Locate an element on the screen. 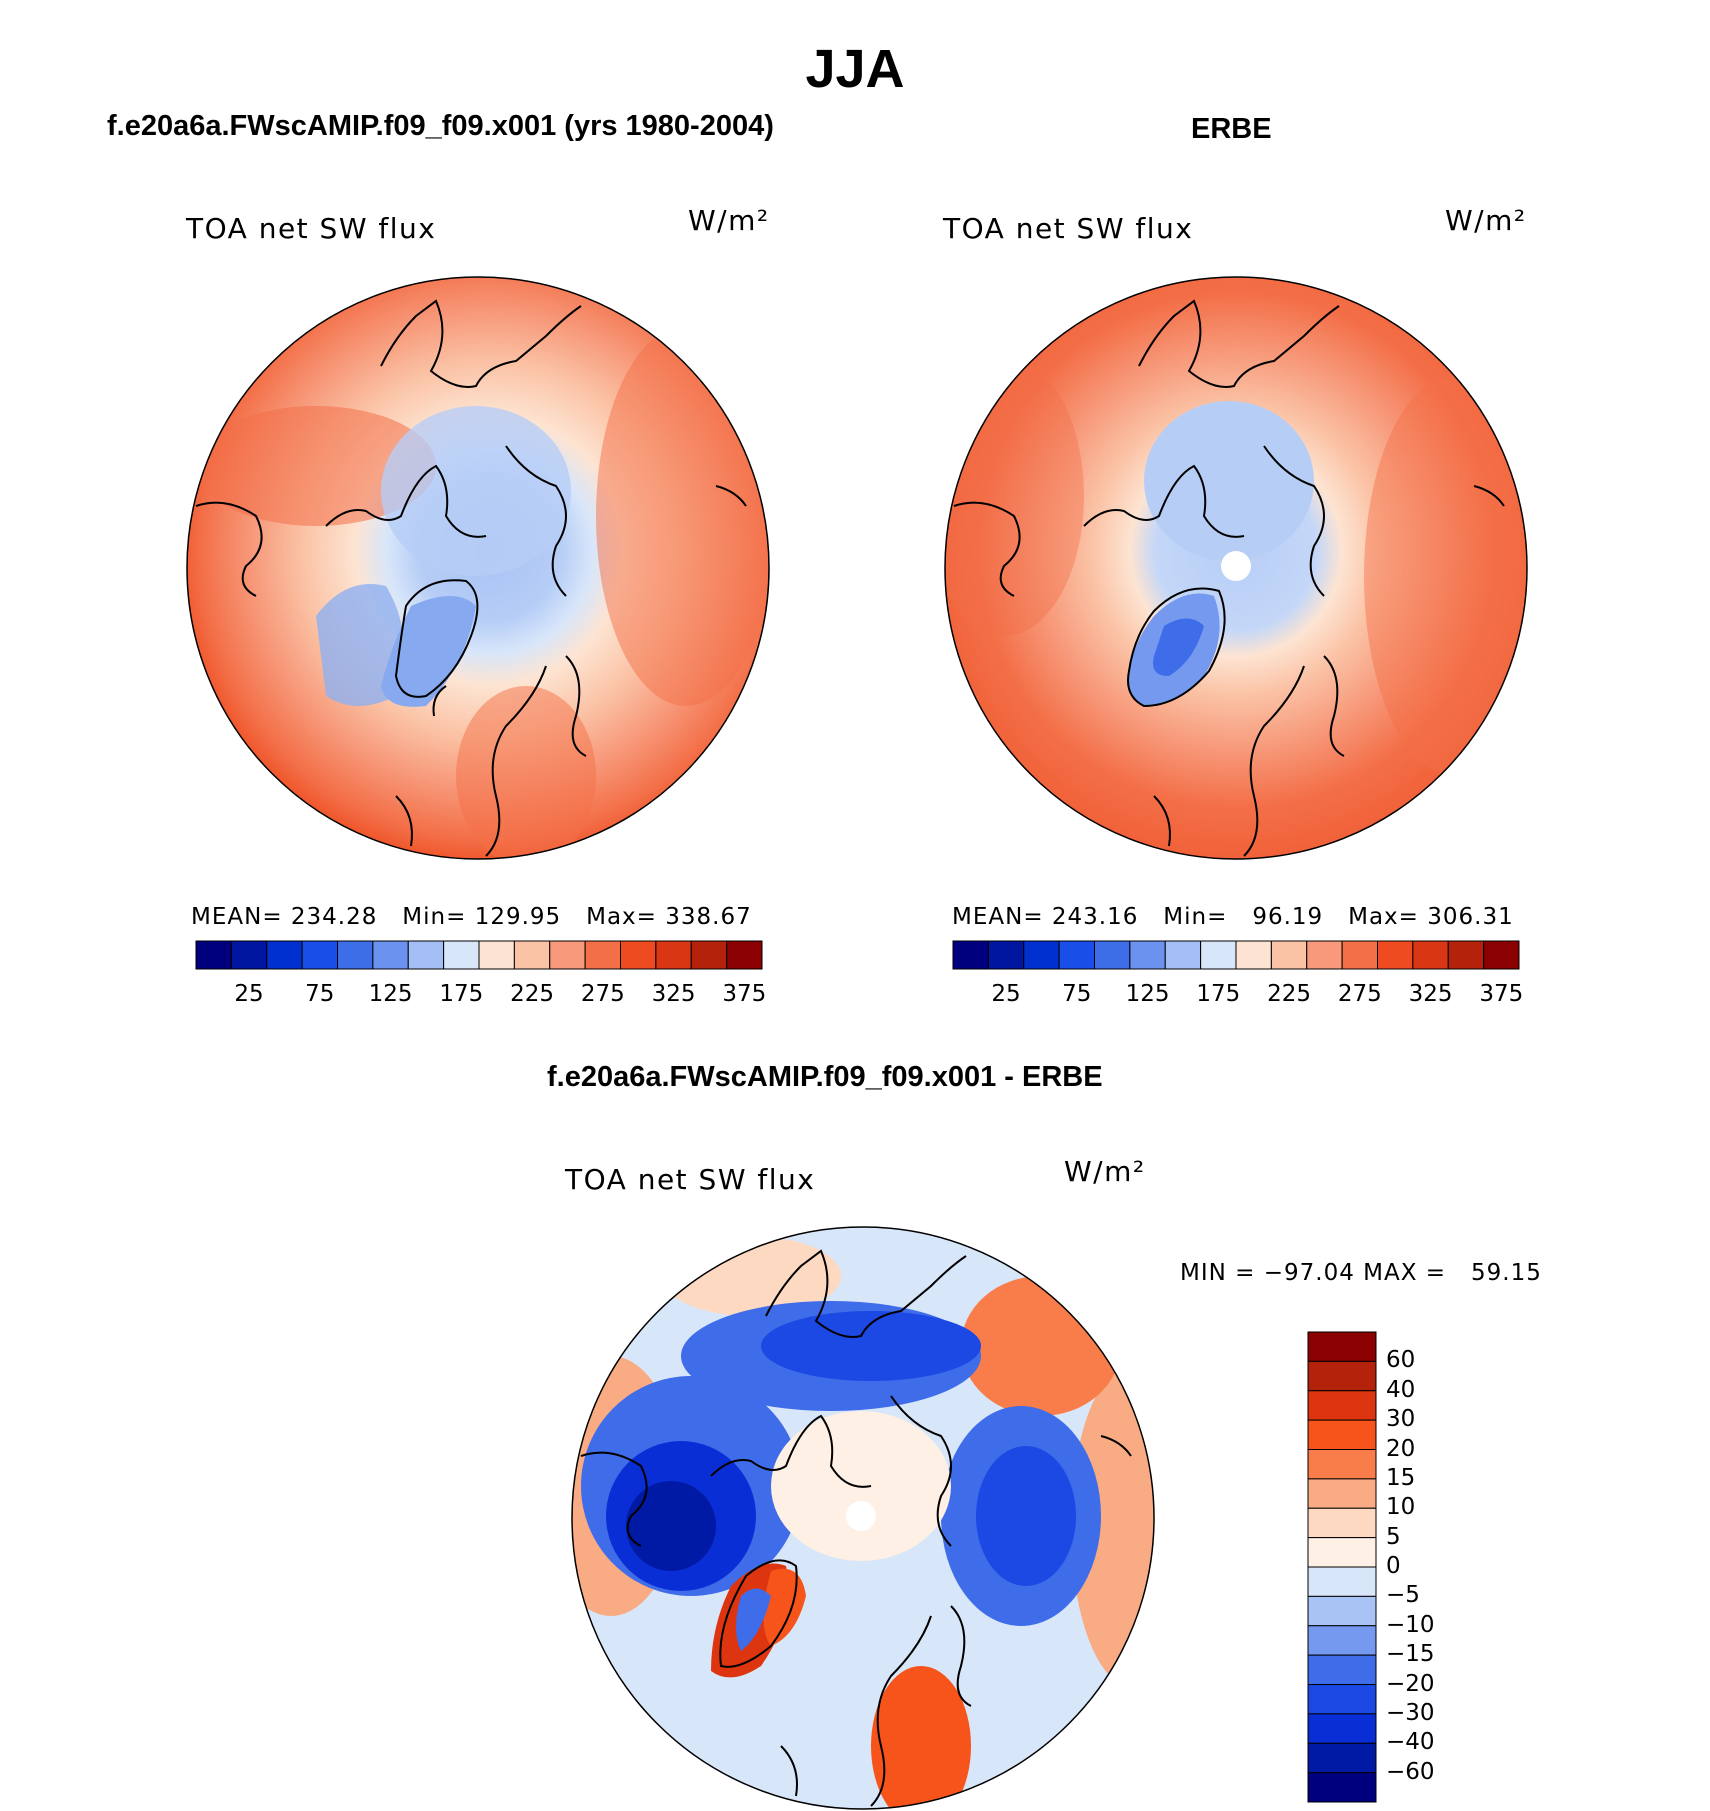  colorbar-tick-label: −15 is located at coordinates (1410, 1654).